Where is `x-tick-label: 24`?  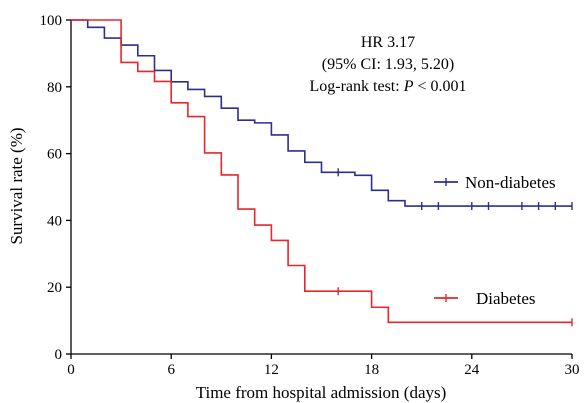
x-tick-label: 24 is located at coordinates (472, 370).